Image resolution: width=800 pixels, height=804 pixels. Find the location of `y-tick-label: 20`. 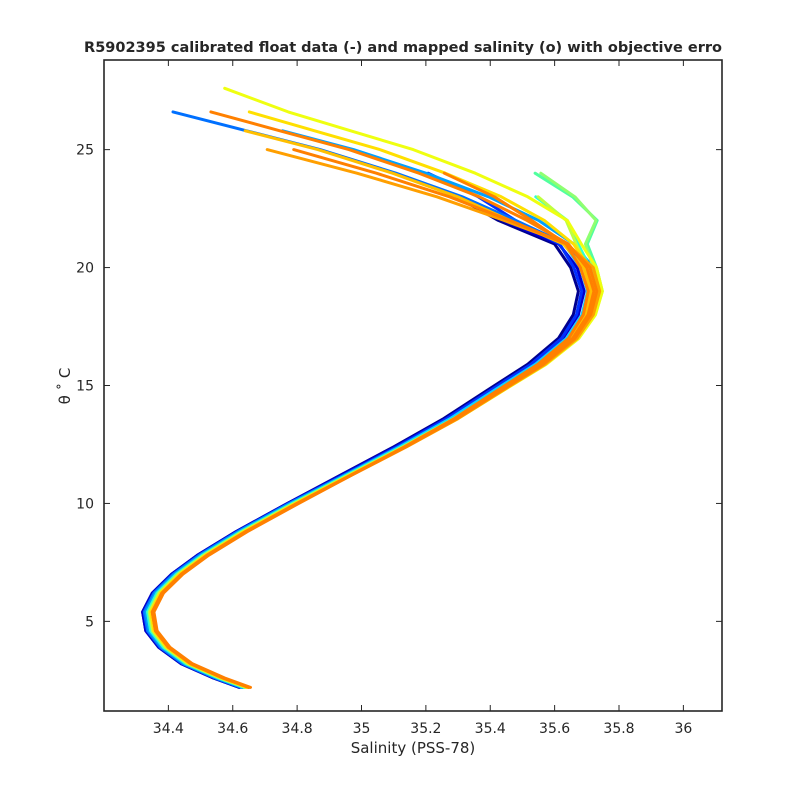

y-tick-label: 20 is located at coordinates (85, 269).